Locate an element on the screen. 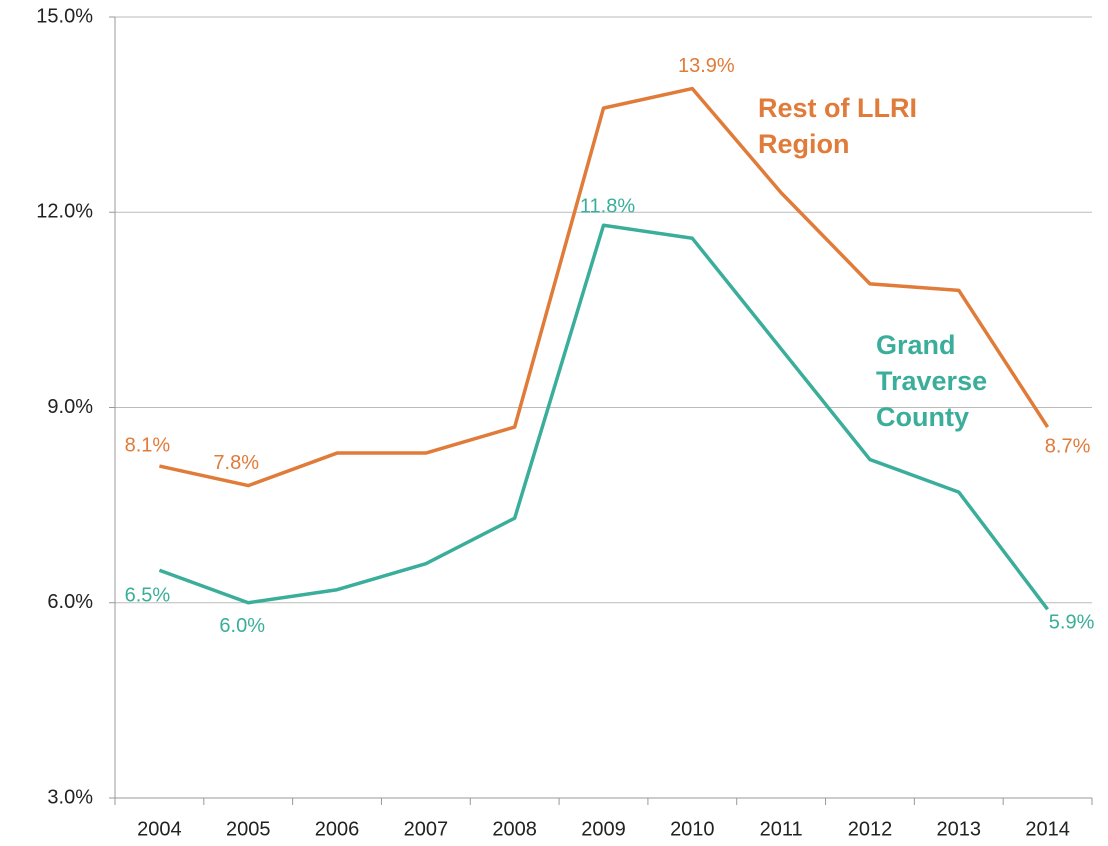 Image resolution: width=1108 pixels, height=846 pixels. series-label: Rest of LLRI Region is located at coordinates (837, 126).